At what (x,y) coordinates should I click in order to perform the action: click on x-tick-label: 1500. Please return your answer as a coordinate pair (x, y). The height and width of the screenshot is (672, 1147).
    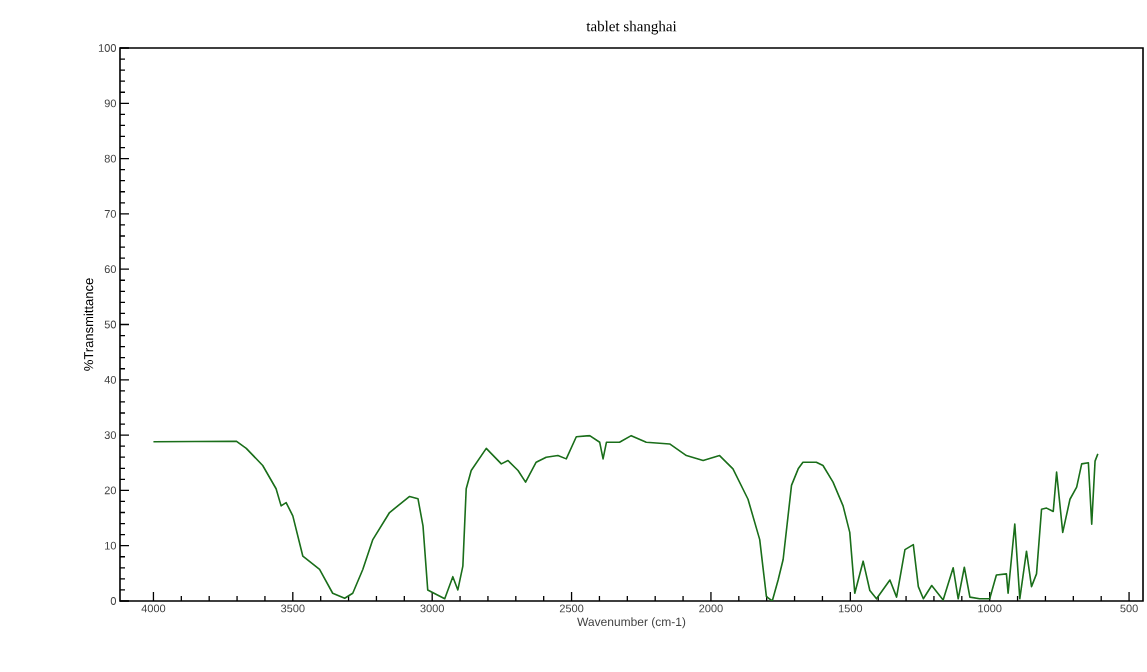
    Looking at the image, I should click on (850, 608).